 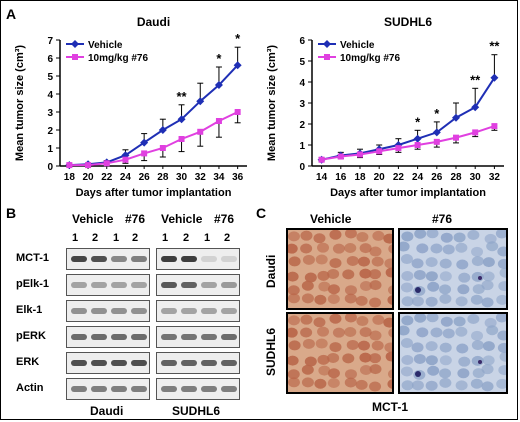 I want to click on y-axis-label: Mean tumor size (cm³), so click(x=272, y=103).